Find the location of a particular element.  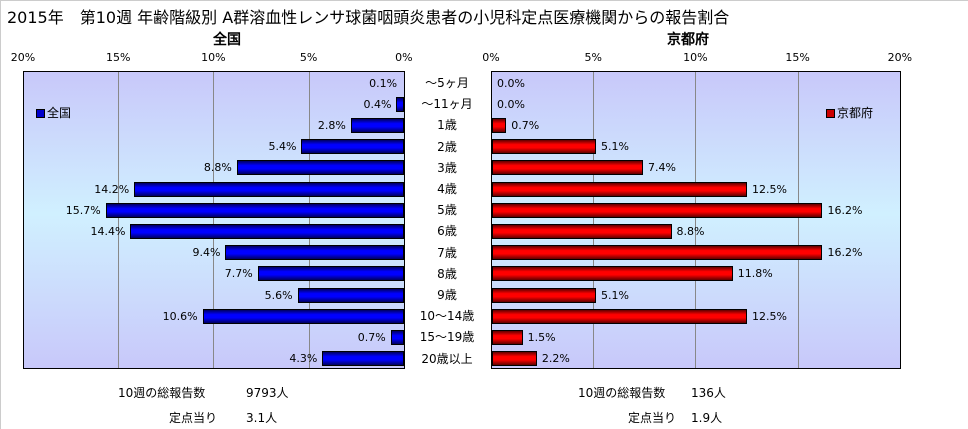

national-data-label: 9.4% is located at coordinates (206, 253).